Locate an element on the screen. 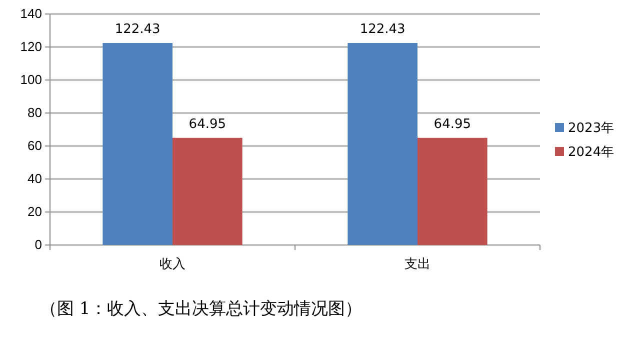  y-tick-label: 80 is located at coordinates (35, 112).